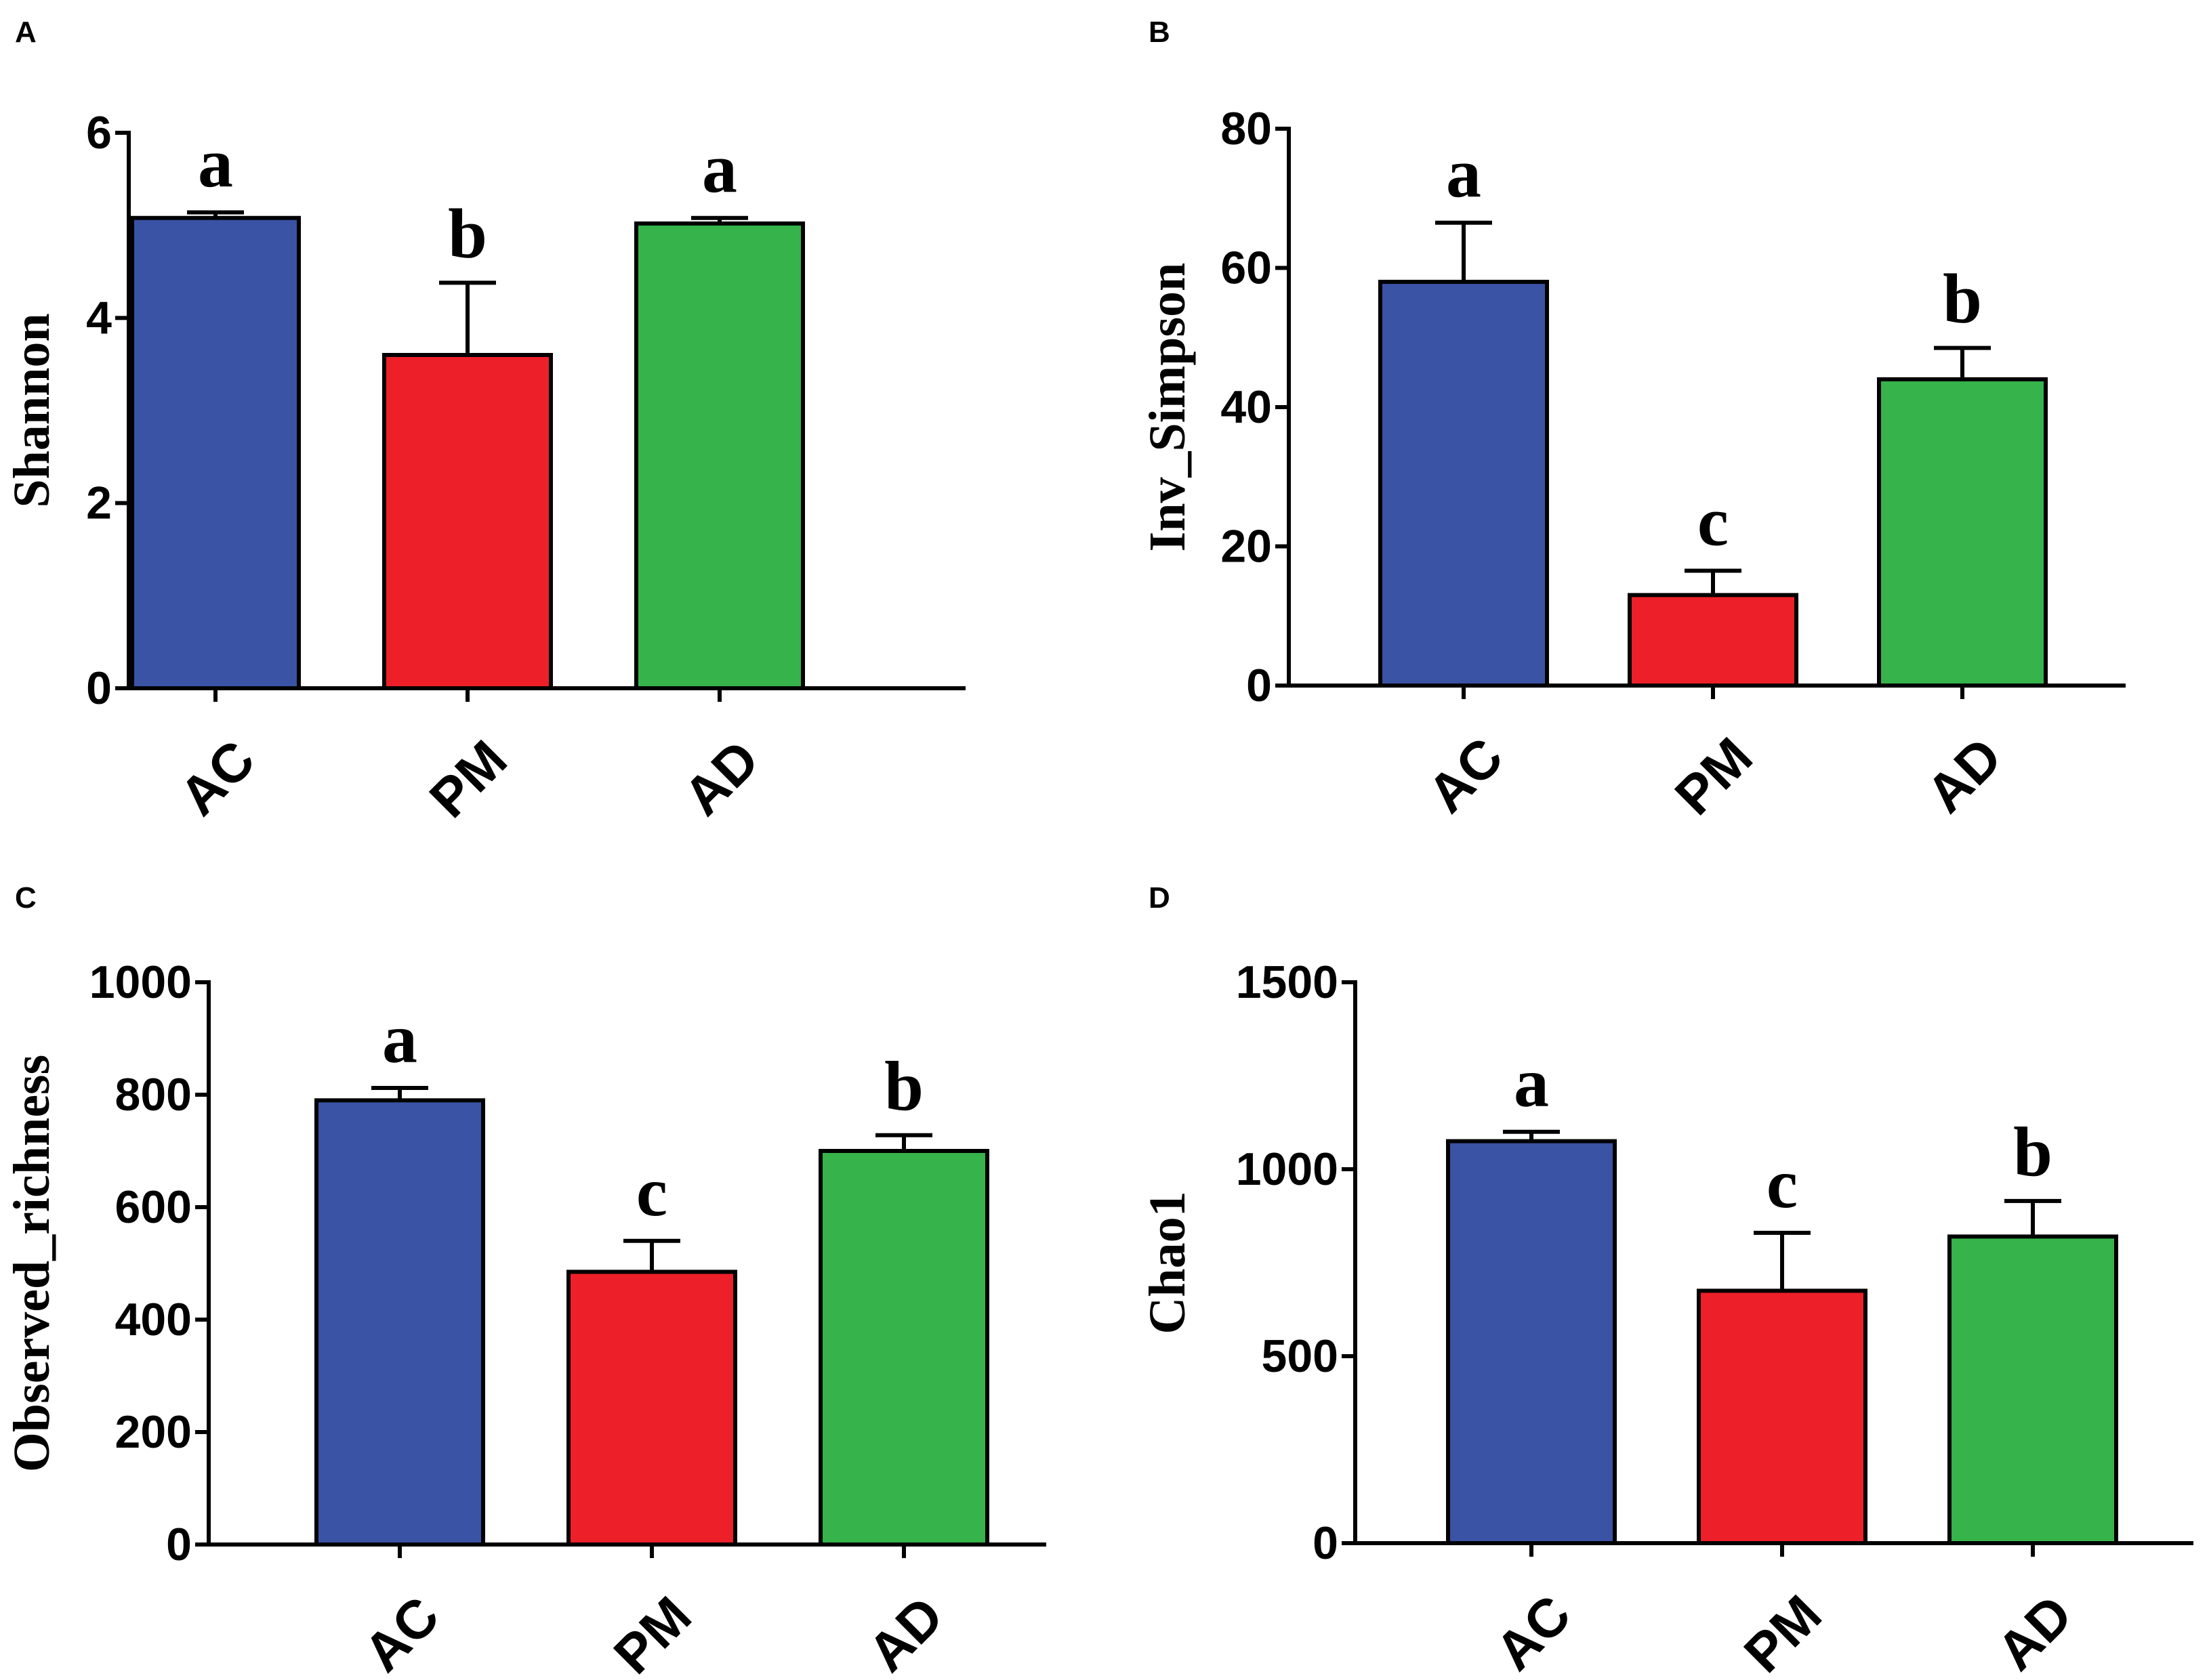 This screenshot has height=1680, width=2209. I want to click on y-axis-title: Shannon, so click(31, 410).